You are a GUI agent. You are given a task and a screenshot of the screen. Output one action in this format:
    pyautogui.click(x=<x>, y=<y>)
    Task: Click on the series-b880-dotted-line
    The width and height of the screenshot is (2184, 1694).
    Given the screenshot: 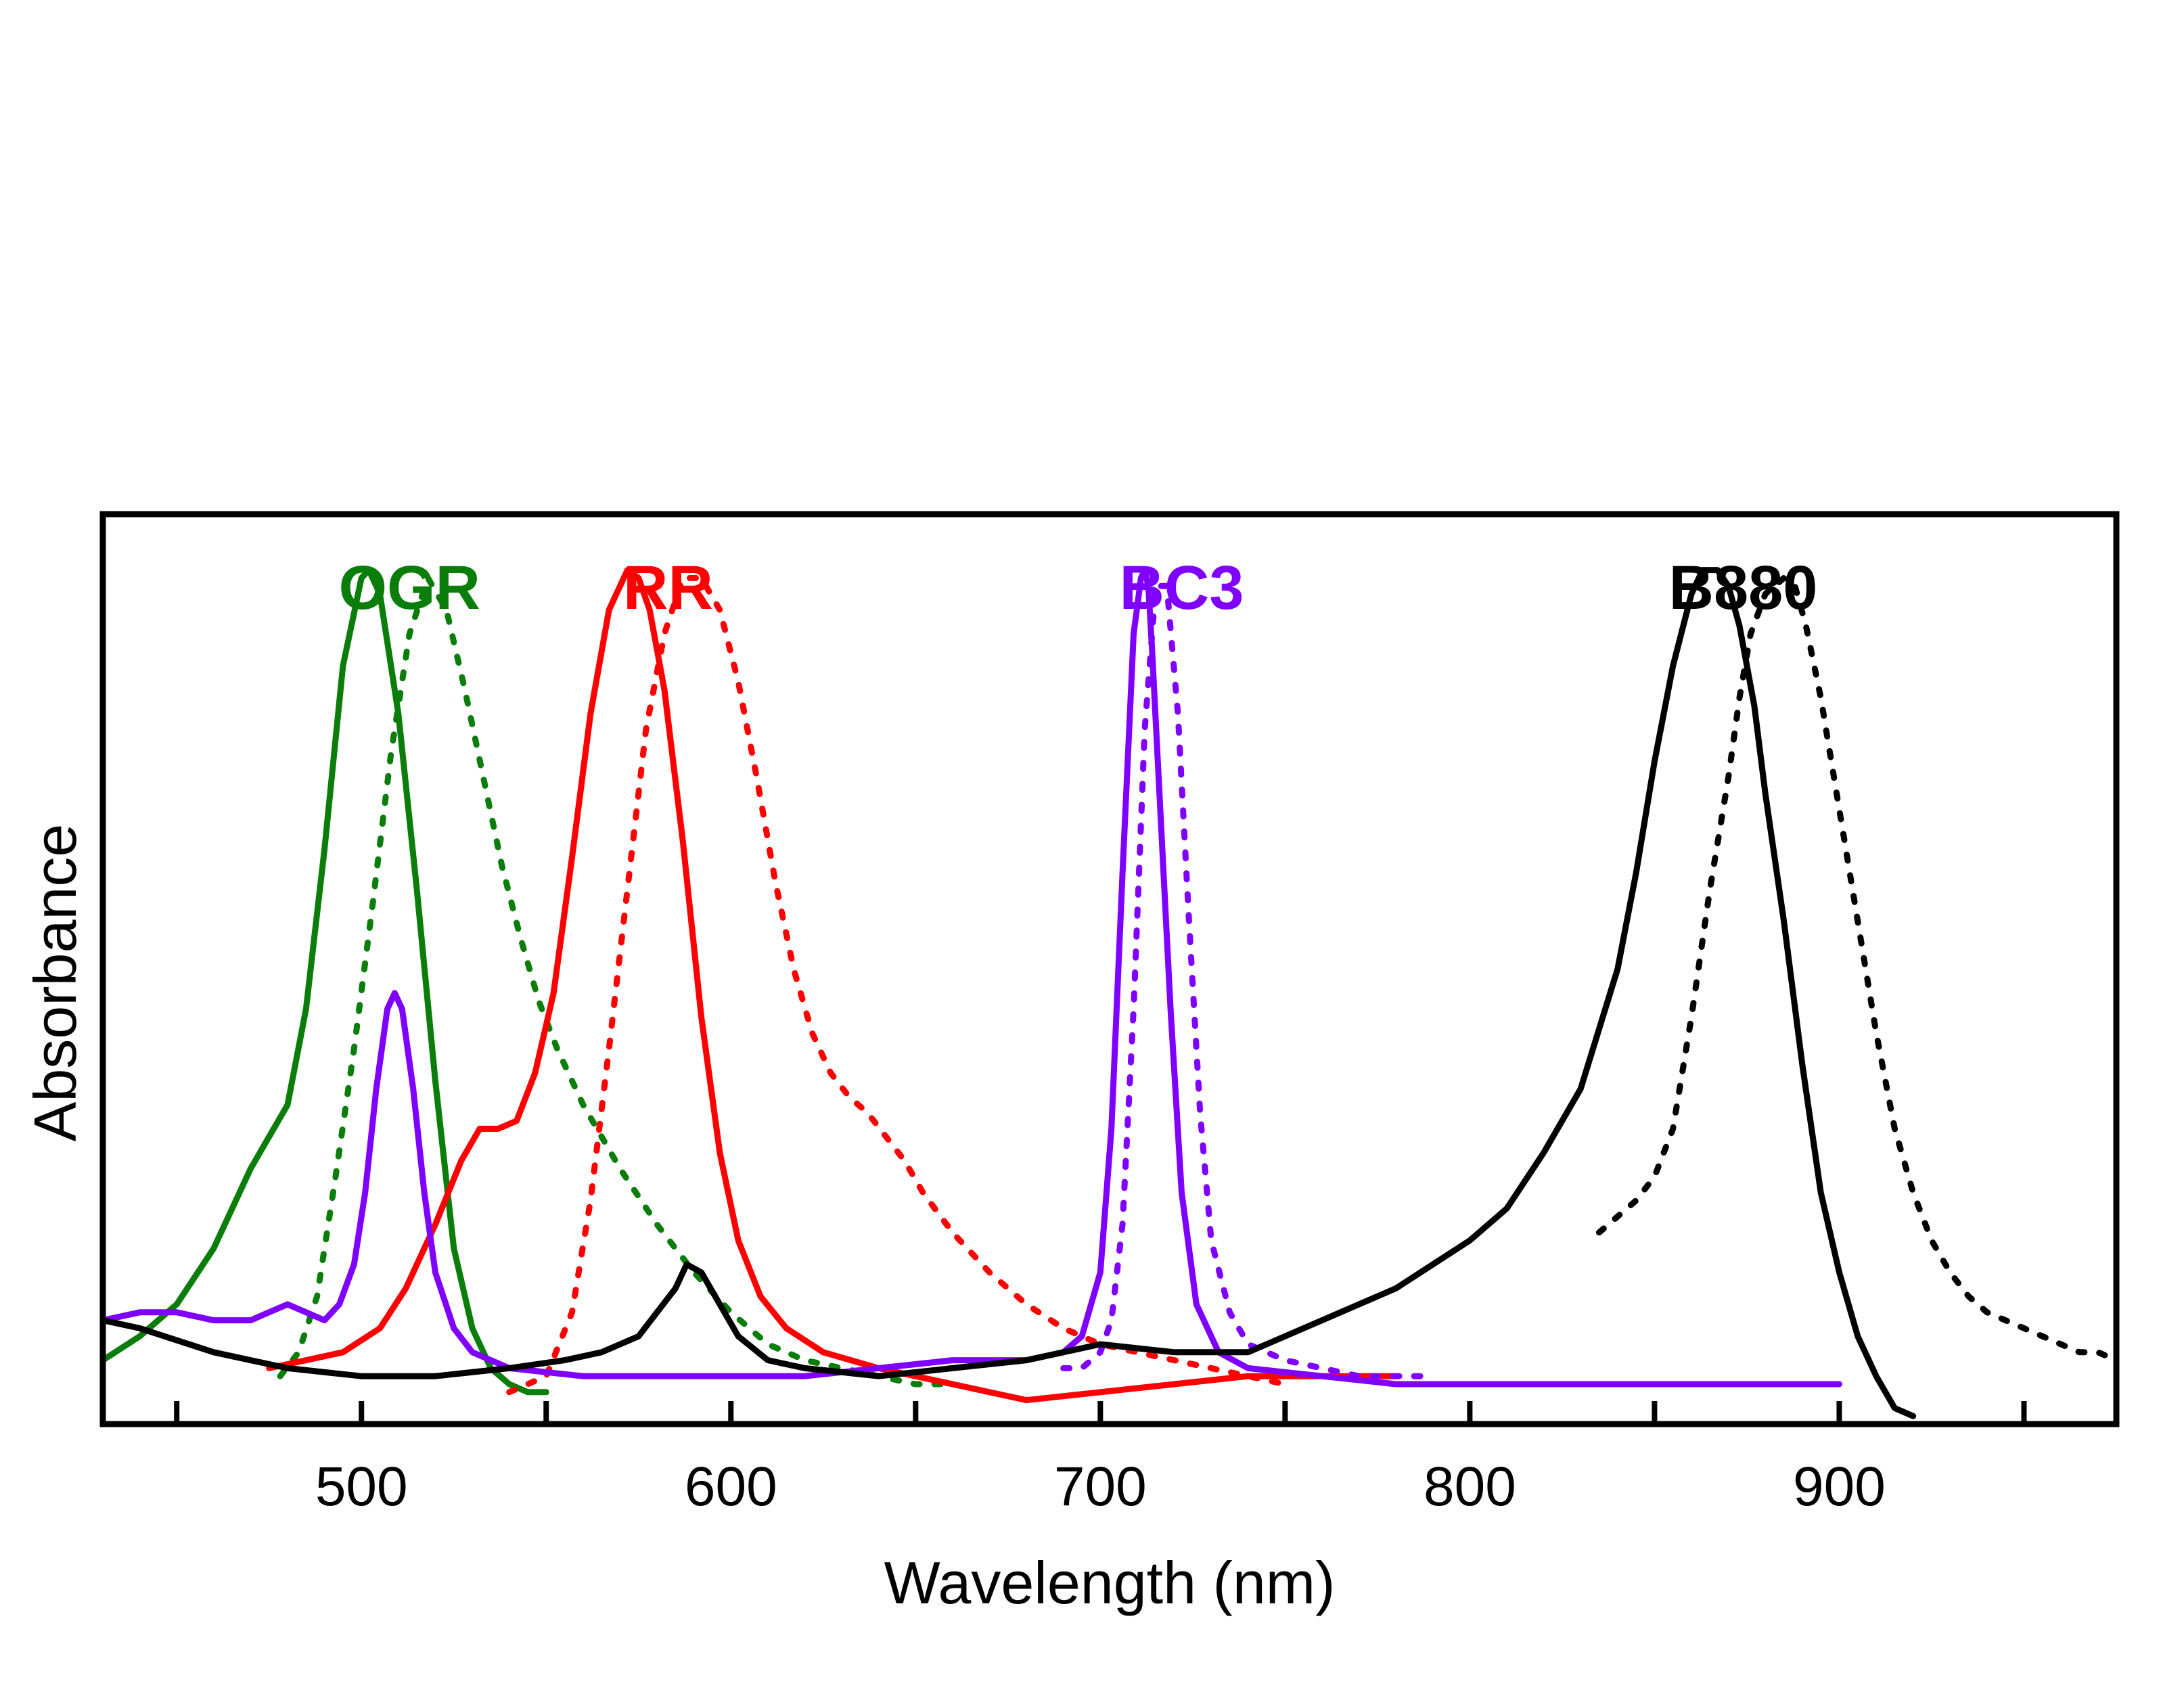 What is the action you would take?
    pyautogui.click(x=1858, y=969)
    